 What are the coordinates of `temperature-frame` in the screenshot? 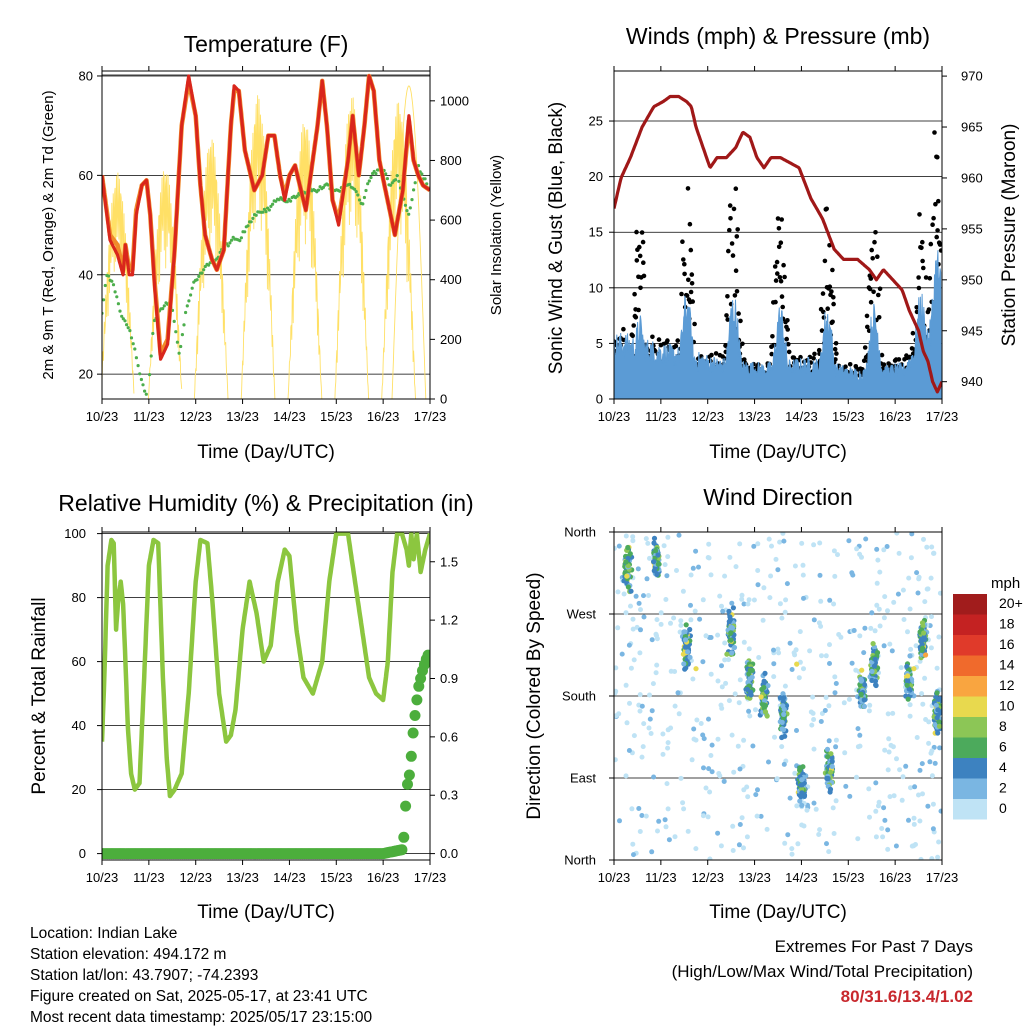 It's located at (266, 235).